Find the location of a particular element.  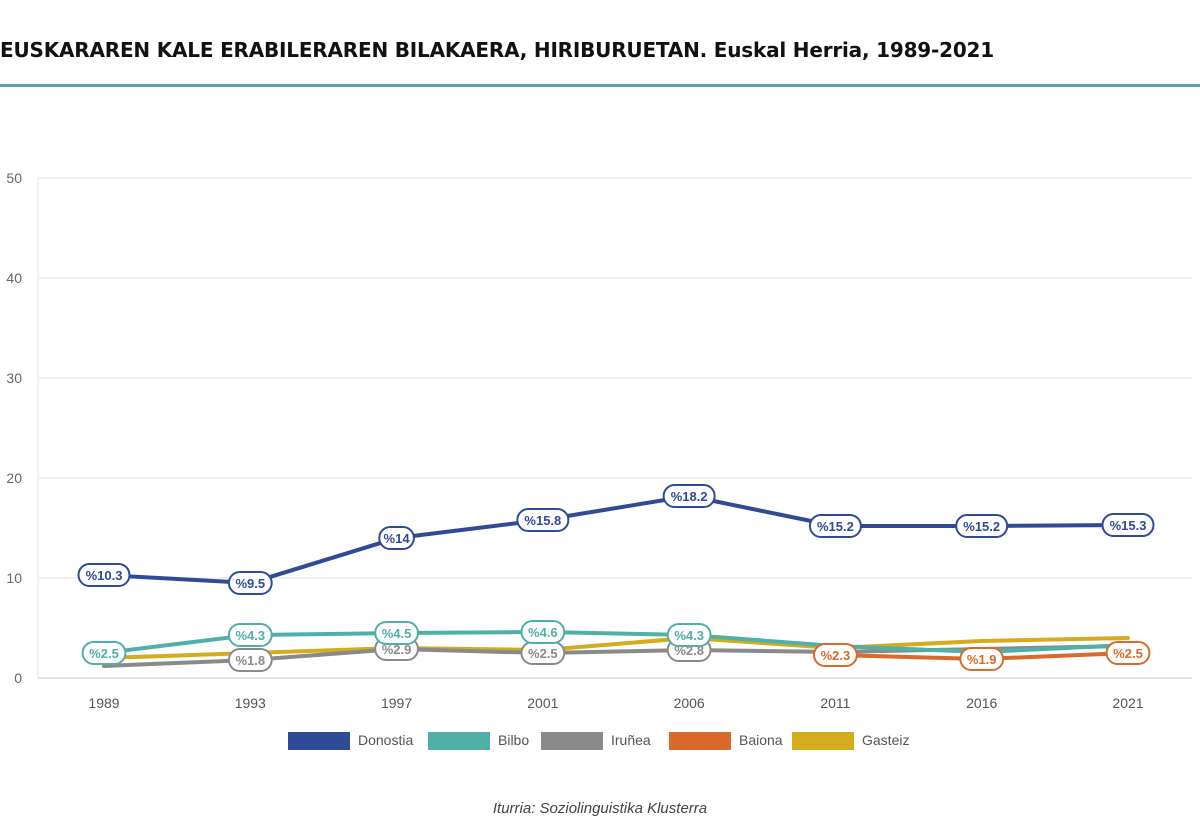

legend-label: Bilbo is located at coordinates (514, 740).